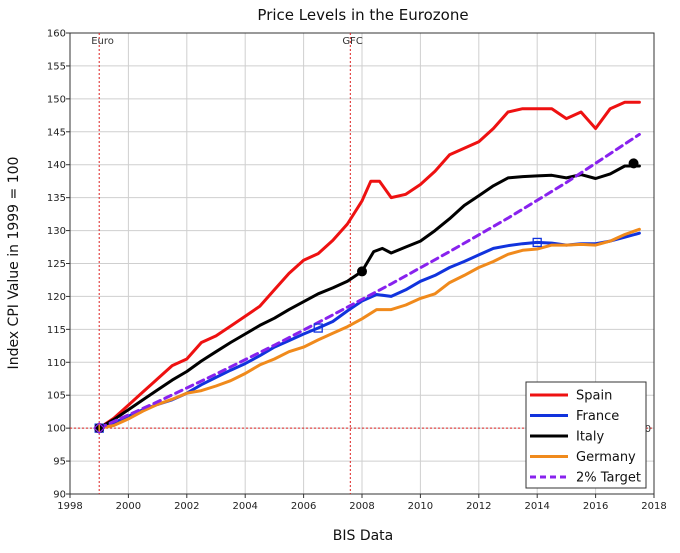 The width and height of the screenshot is (680, 553). I want to click on x-tick-label: 2004, so click(244, 506).